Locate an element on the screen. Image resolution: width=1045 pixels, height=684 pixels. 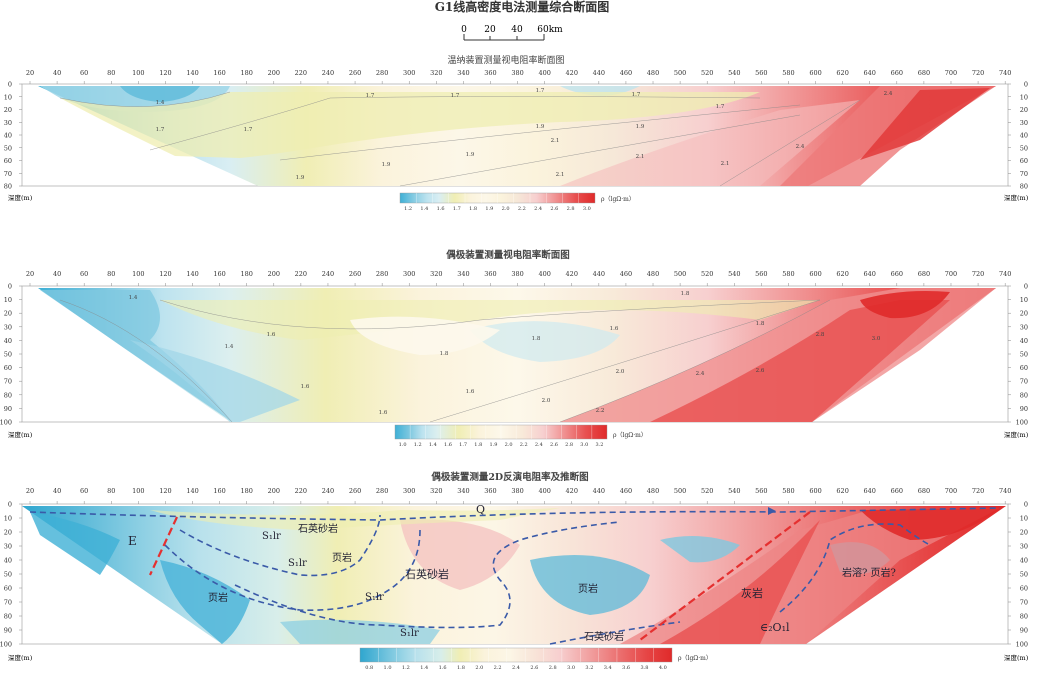
arrow-head is located at coordinates (772, 511).